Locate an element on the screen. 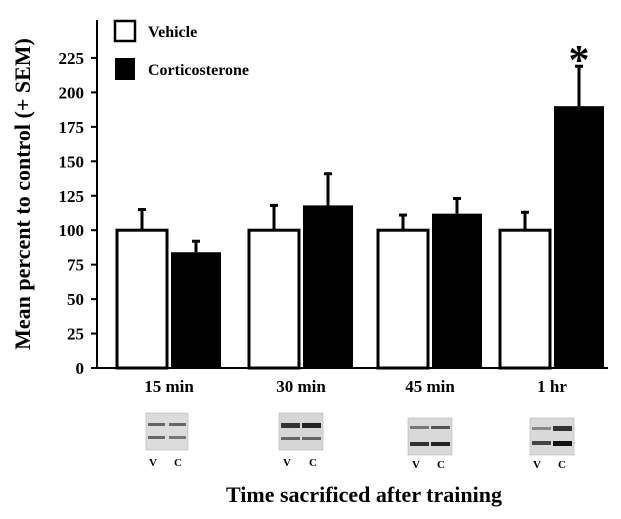 Image resolution: width=621 pixels, height=519 pixels. significance-asterisk: * is located at coordinates (579, 61).